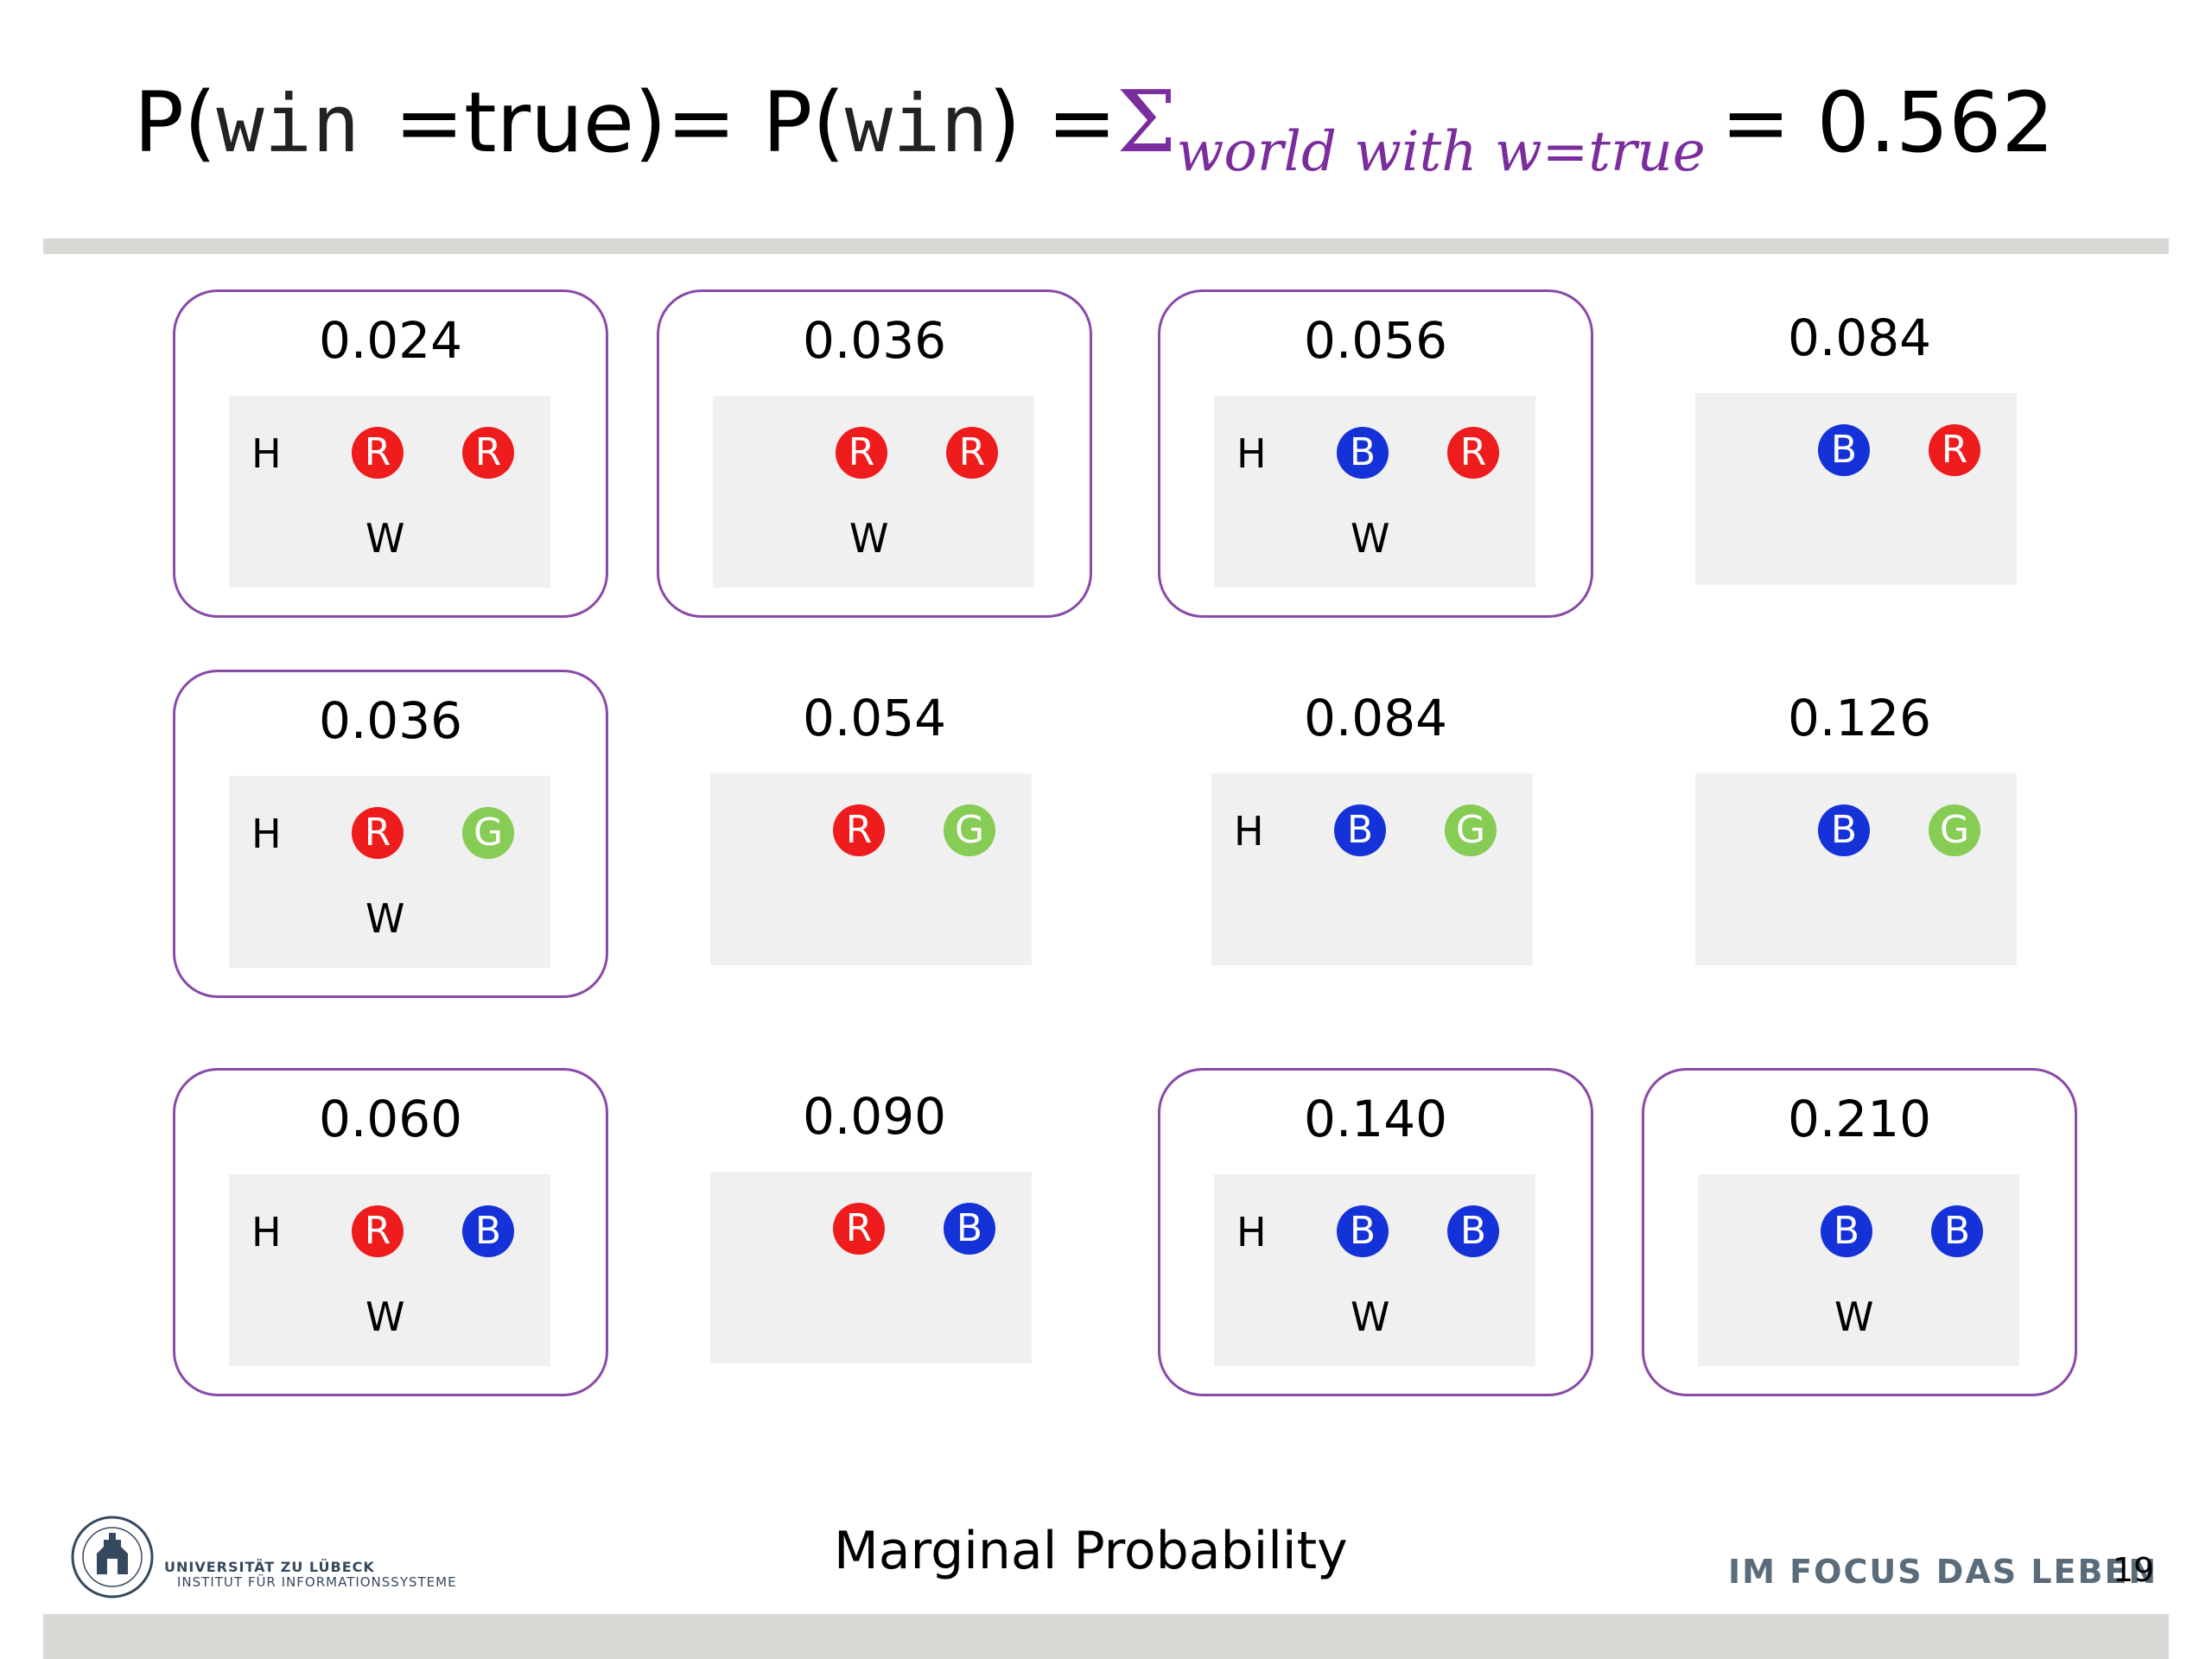  I want to click on world-probability: 0.056, so click(1375, 340).